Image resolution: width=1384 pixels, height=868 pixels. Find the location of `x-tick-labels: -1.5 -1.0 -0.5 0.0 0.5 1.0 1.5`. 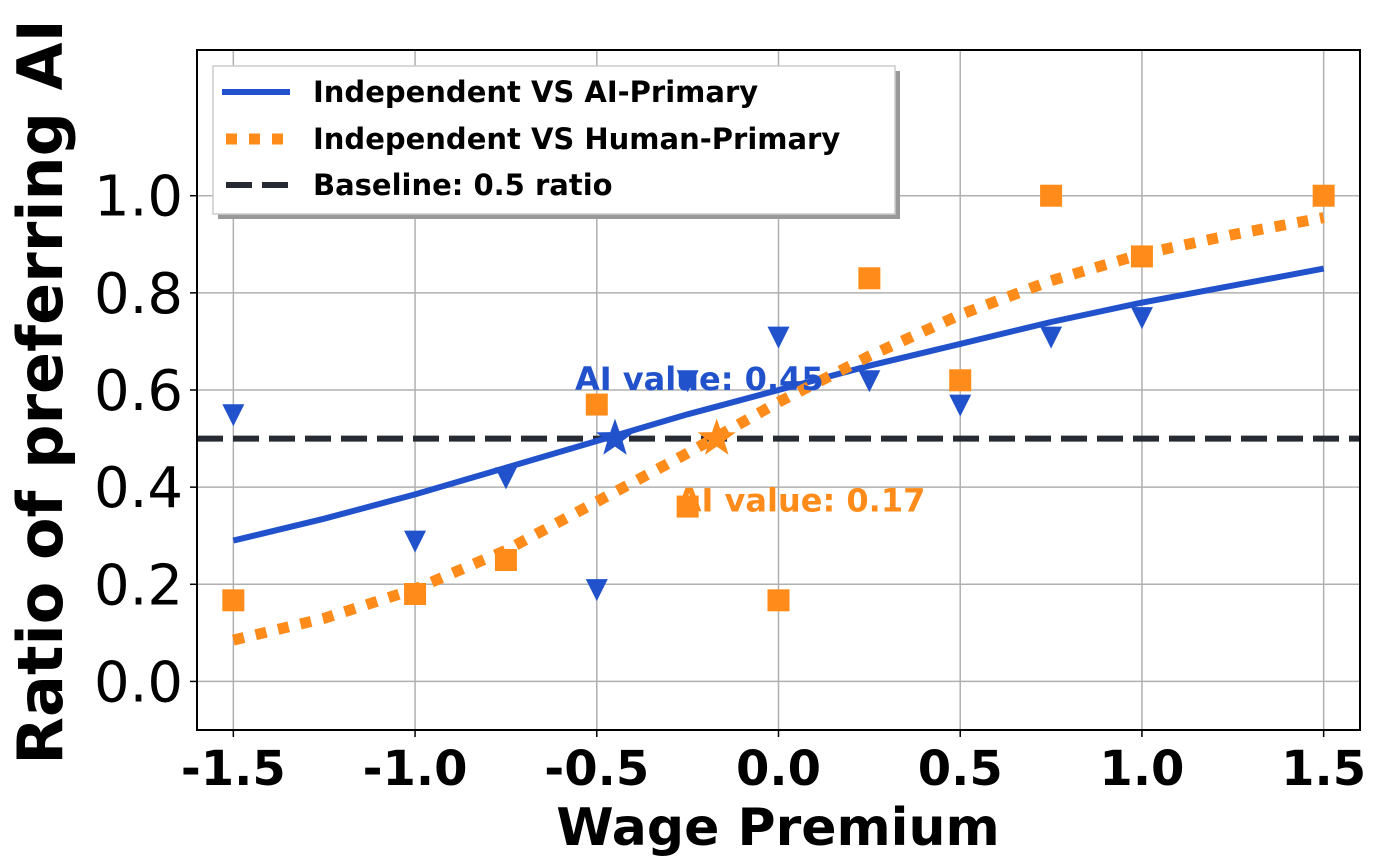

x-tick-labels: -1.5 -1.0 -0.5 0.0 0.5 1.0 1.5 is located at coordinates (773, 763).